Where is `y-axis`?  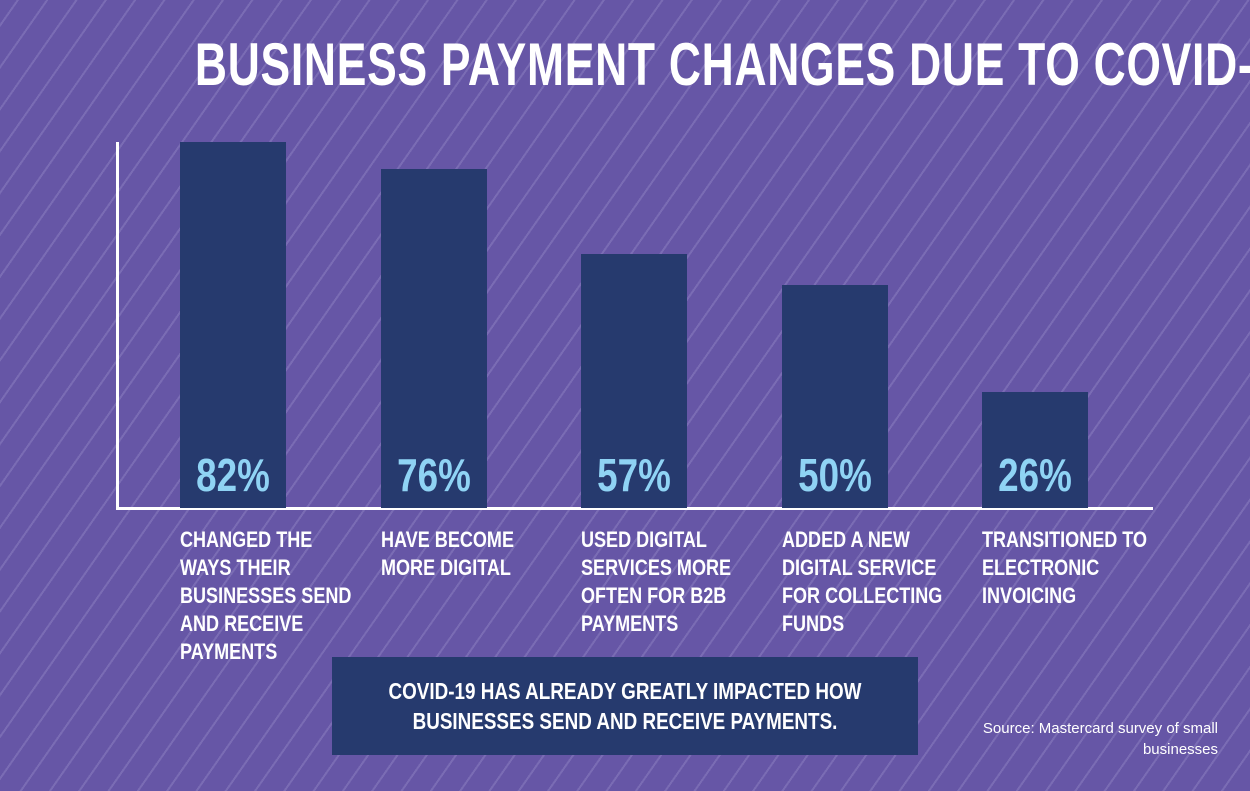
y-axis is located at coordinates (117, 326).